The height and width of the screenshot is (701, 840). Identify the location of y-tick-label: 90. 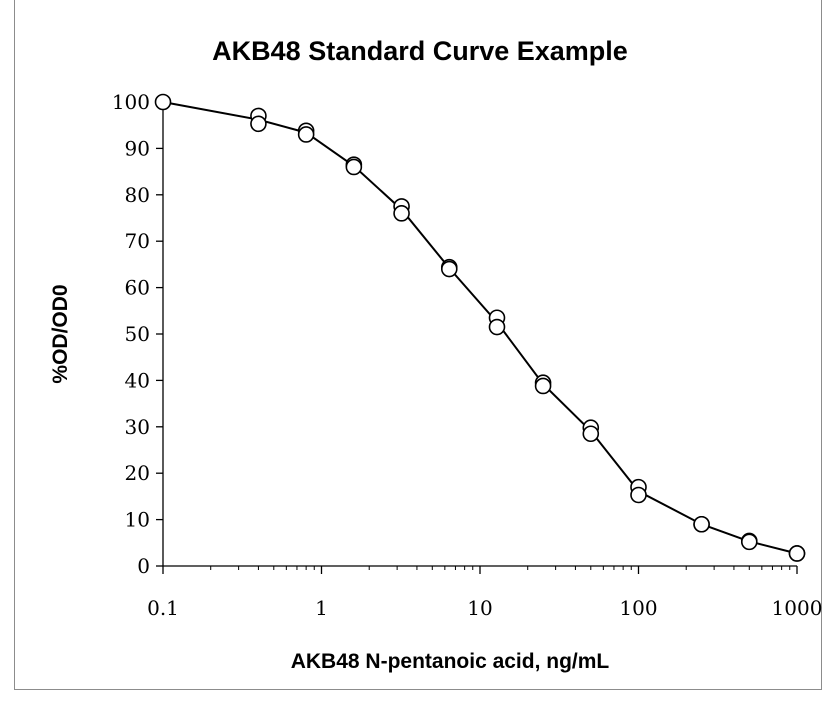
(137, 148).